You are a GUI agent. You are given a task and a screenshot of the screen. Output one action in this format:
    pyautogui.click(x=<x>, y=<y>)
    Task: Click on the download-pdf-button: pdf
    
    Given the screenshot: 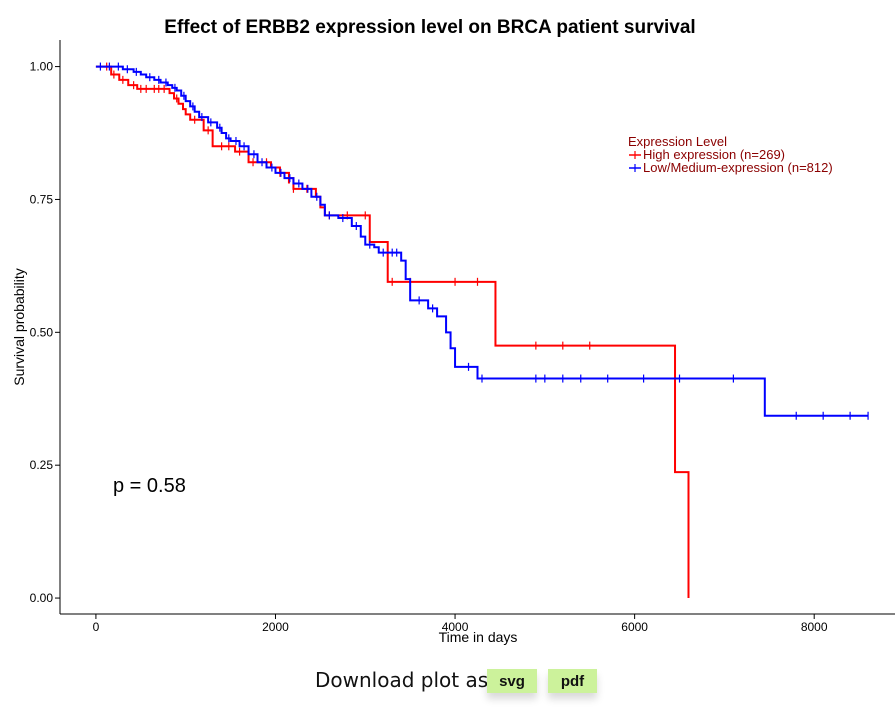 What is the action you would take?
    pyautogui.click(x=572, y=681)
    